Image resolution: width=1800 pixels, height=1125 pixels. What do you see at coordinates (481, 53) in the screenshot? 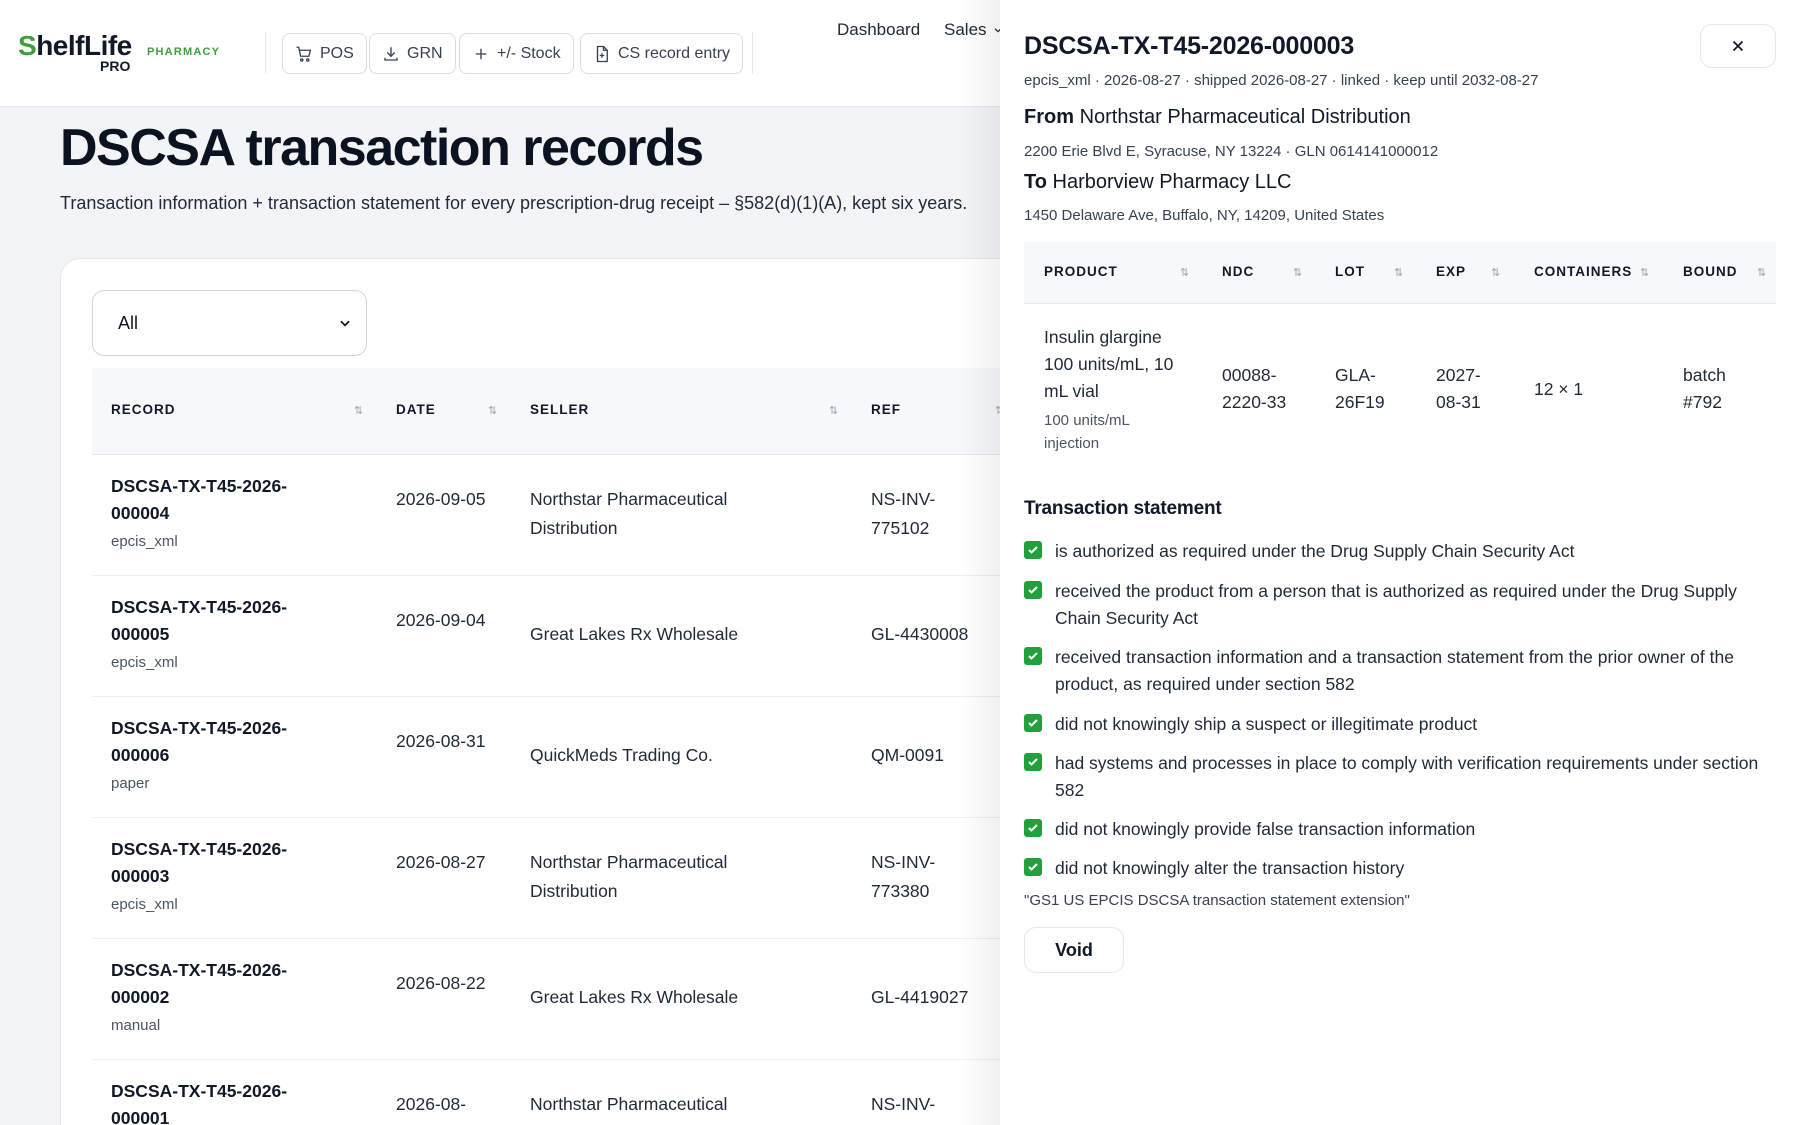
I see `plus-icon` at bounding box center [481, 53].